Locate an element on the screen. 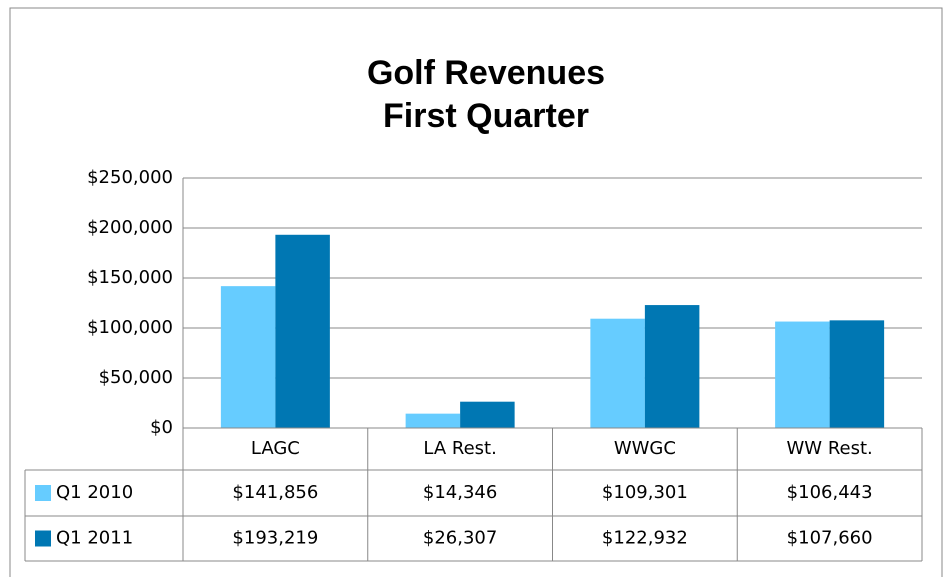 The height and width of the screenshot is (577, 952). data-label: $107,660 is located at coordinates (830, 538).